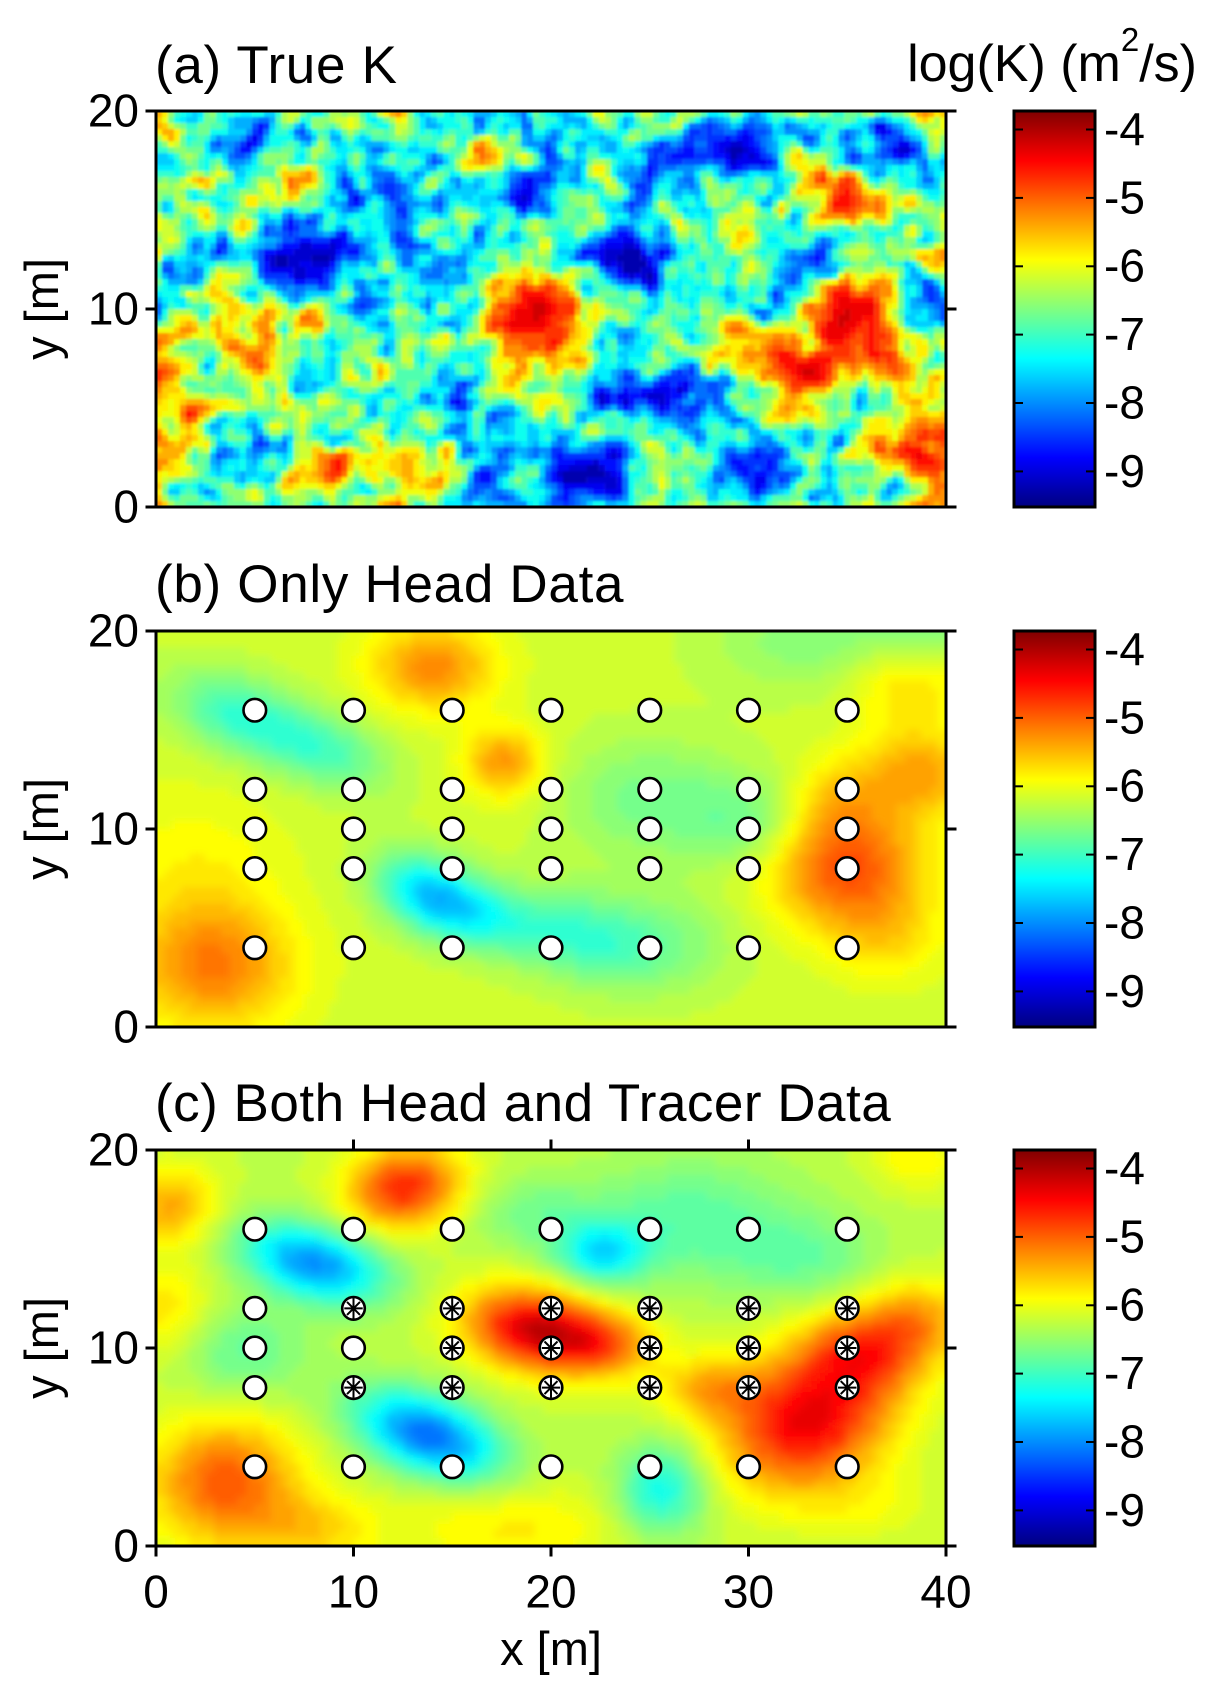 The width and height of the screenshot is (1208, 1687). What do you see at coordinates (551, 1648) in the screenshot?
I see `svg-text: x [m]` at bounding box center [551, 1648].